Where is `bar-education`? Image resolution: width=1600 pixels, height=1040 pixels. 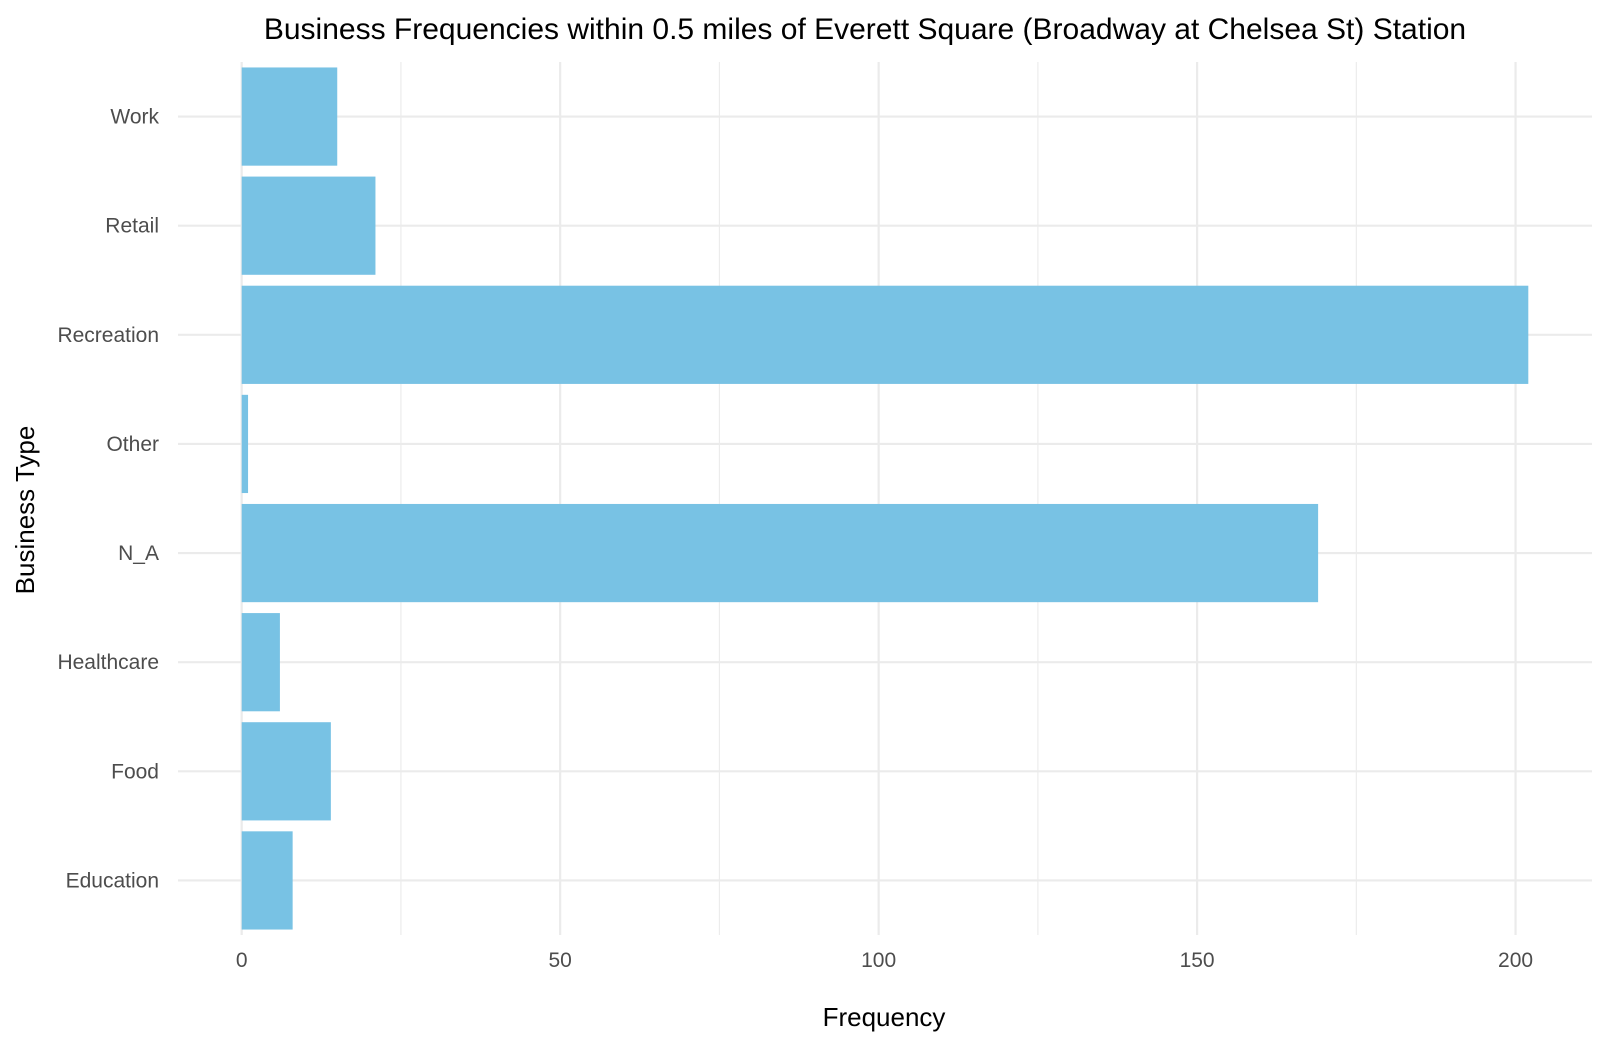
bar-education is located at coordinates (267, 880).